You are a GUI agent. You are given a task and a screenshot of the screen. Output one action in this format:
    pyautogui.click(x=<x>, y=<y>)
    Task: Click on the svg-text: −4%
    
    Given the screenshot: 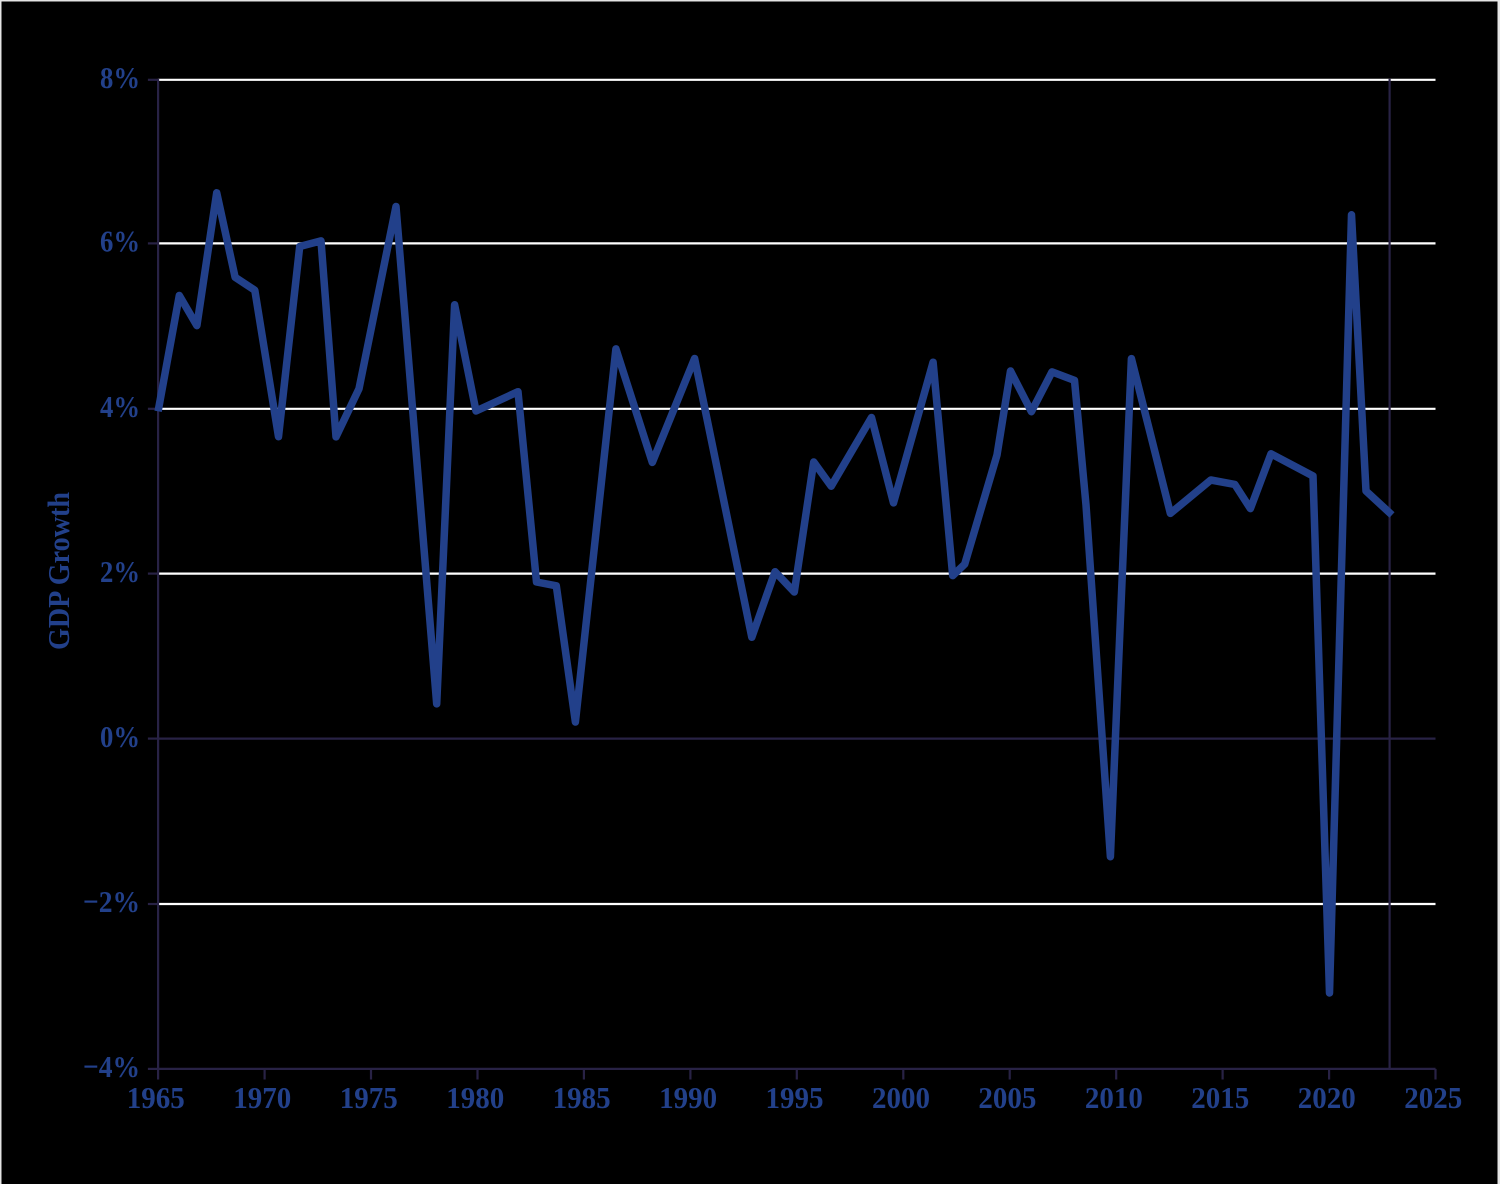 What is the action you would take?
    pyautogui.click(x=111, y=1066)
    